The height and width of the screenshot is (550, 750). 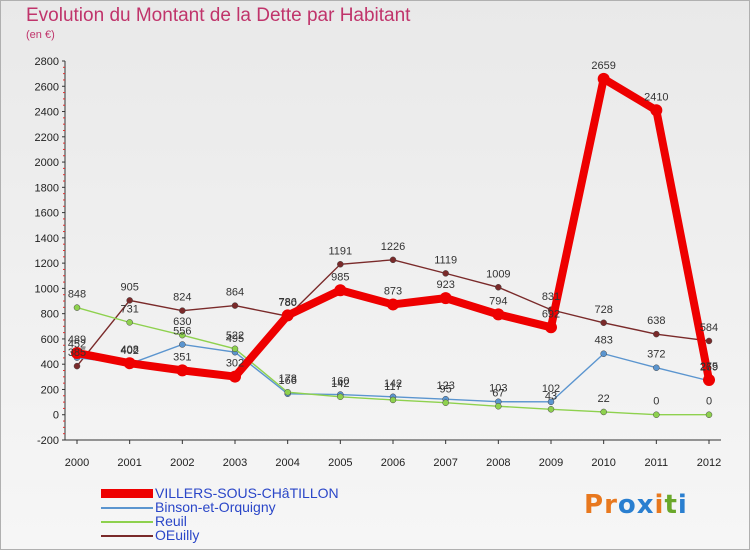 What do you see at coordinates (498, 463) in the screenshot?
I see `x-tick-label: 2008` at bounding box center [498, 463].